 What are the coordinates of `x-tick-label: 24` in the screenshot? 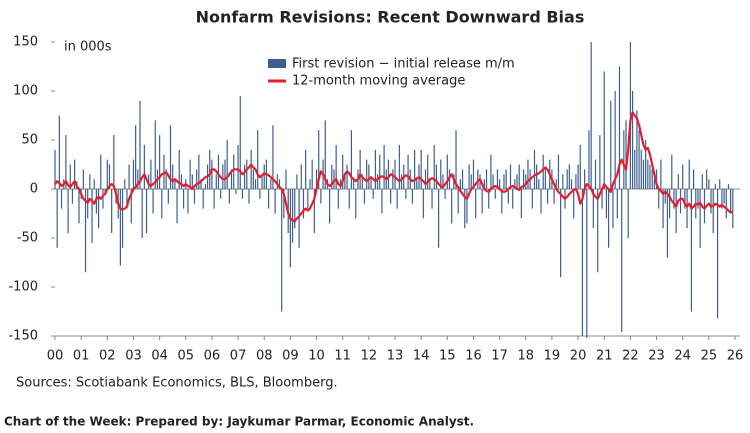 It's located at (682, 356).